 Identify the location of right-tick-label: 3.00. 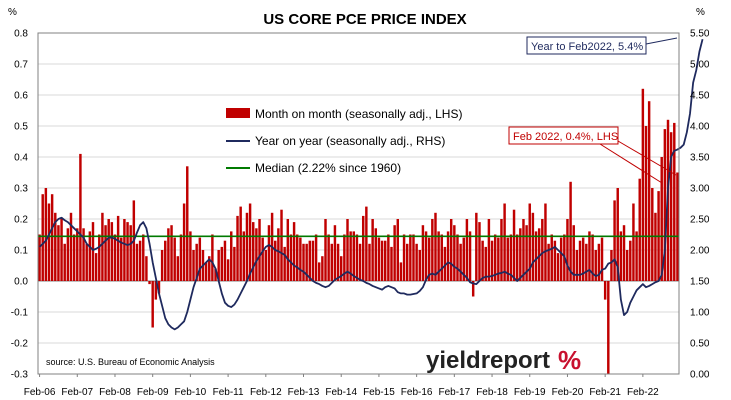
(700, 189).